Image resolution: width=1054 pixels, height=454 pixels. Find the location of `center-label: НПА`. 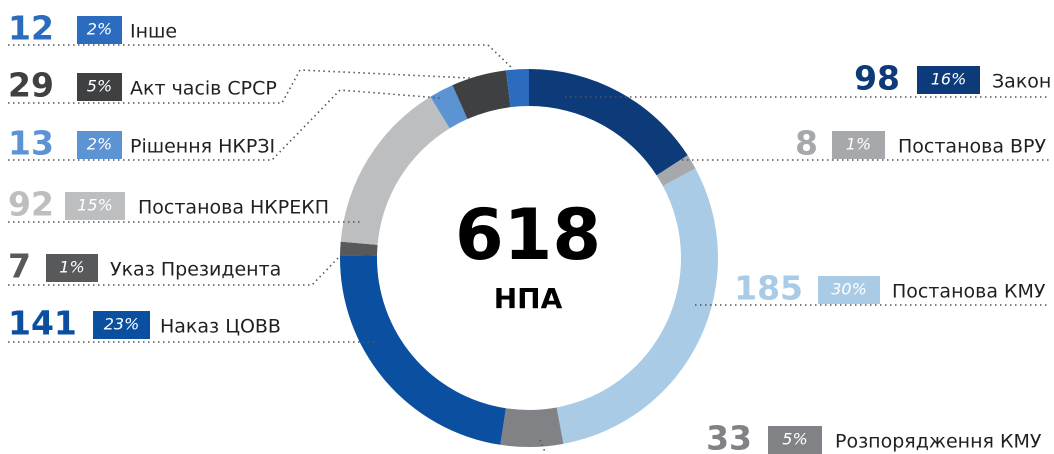

center-label: НПА is located at coordinates (528, 298).